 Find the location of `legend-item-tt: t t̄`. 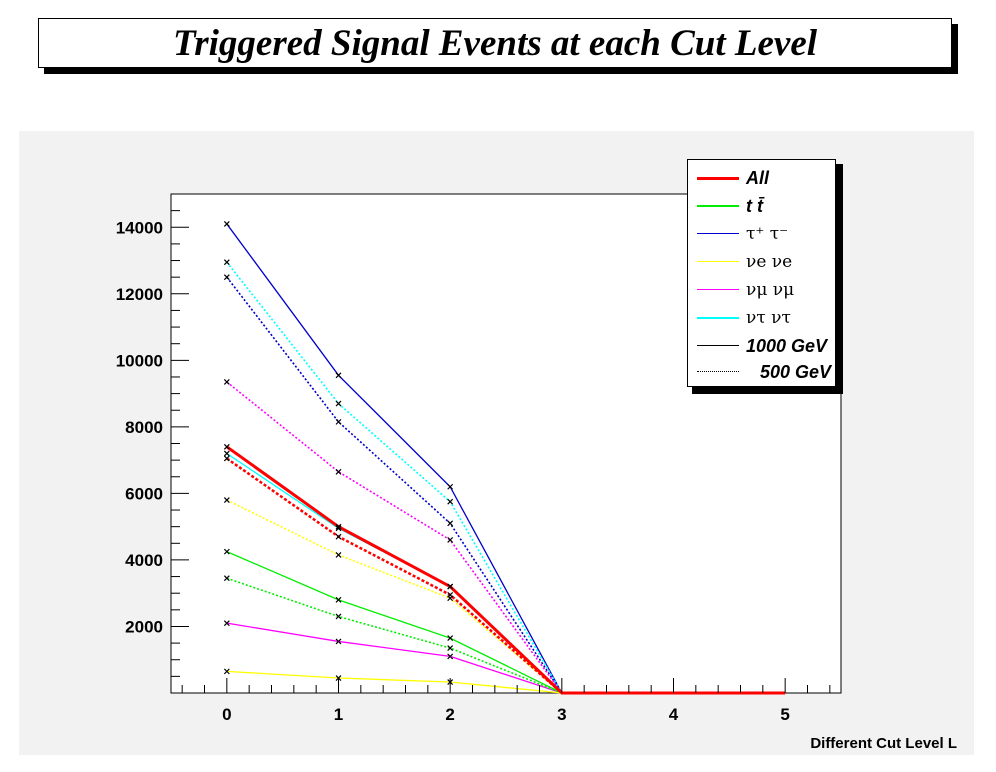

legend-item-tt: t t̄ is located at coordinates (761, 207).